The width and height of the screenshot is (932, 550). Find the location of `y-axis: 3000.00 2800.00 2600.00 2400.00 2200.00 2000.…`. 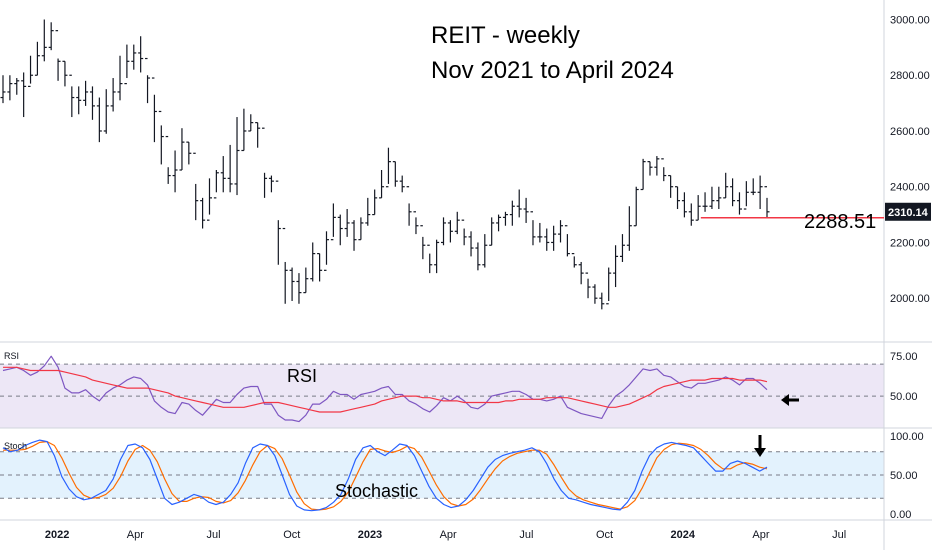

y-axis: 3000.00 2800.00 2600.00 2400.00 2200.00 2000.… is located at coordinates (908, 268).